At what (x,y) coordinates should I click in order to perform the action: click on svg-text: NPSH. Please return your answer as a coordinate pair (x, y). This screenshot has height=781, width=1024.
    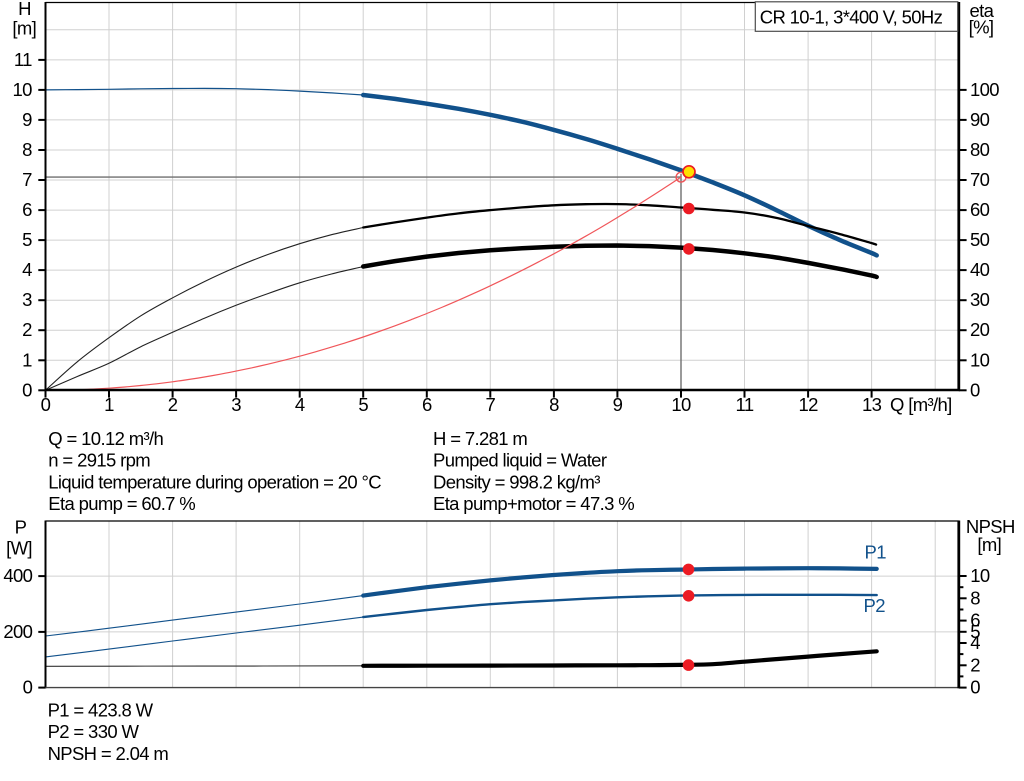
    Looking at the image, I should click on (990, 526).